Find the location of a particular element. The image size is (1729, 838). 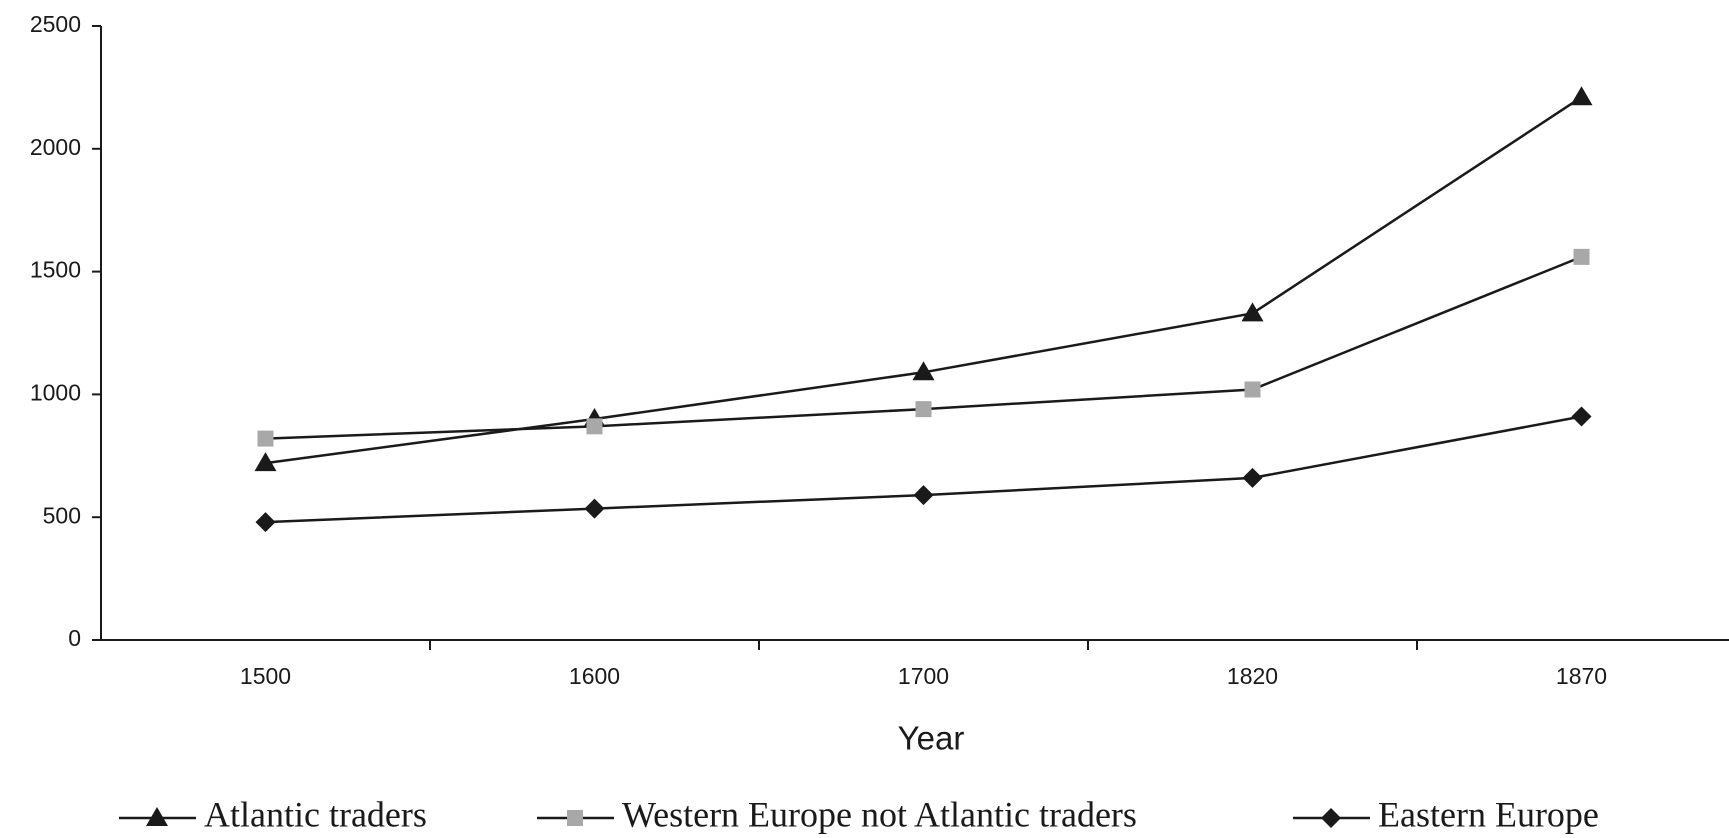

x-tick-label: 1500 is located at coordinates (265, 676).